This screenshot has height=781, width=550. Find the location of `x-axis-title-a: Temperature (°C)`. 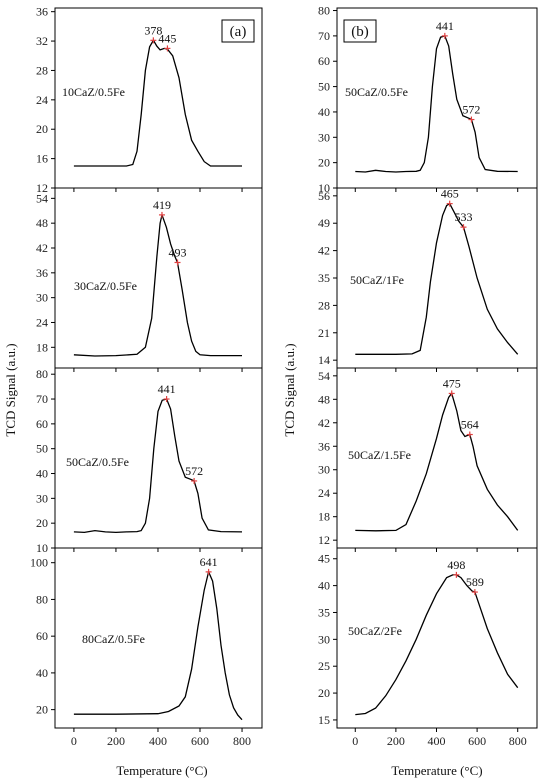

x-axis-title-a: Temperature (°C) is located at coordinates (161, 770).